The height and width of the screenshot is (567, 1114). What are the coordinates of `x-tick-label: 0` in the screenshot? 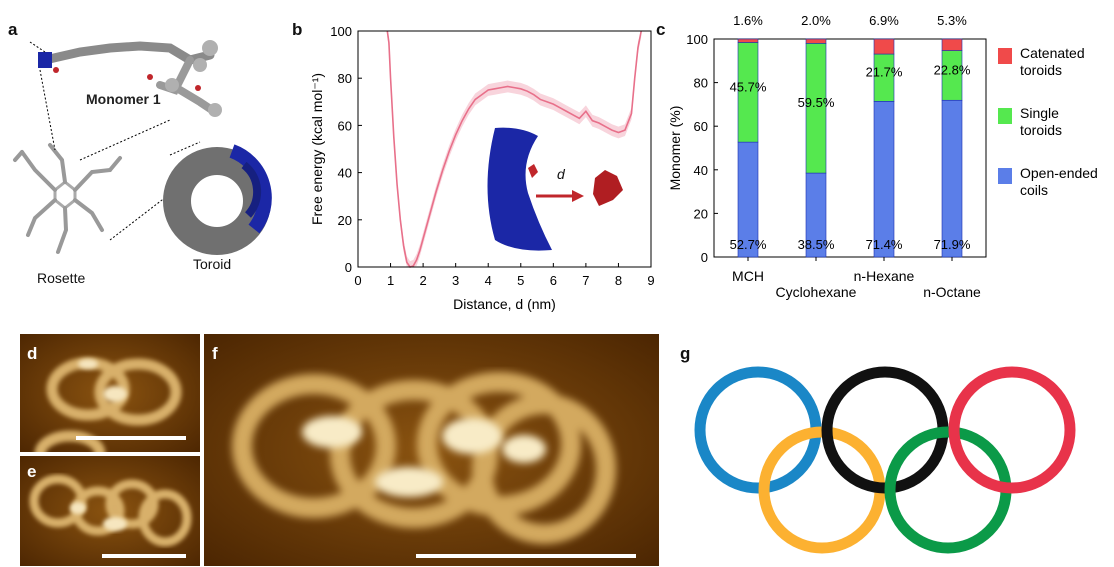 It's located at (357, 280).